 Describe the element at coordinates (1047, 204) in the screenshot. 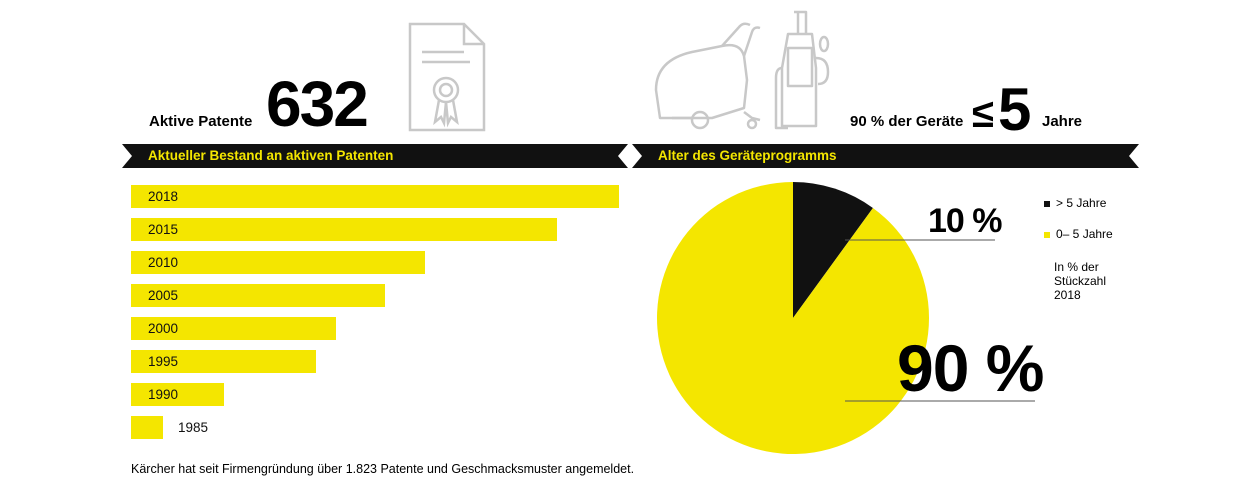

I see `legend-swatch-dark` at that location.